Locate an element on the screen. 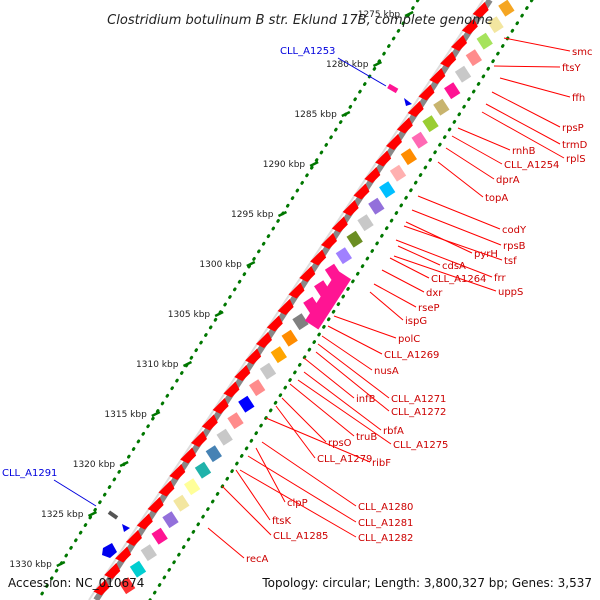 The height and width of the screenshot is (600, 600). gene-label: codY is located at coordinates (514, 230).